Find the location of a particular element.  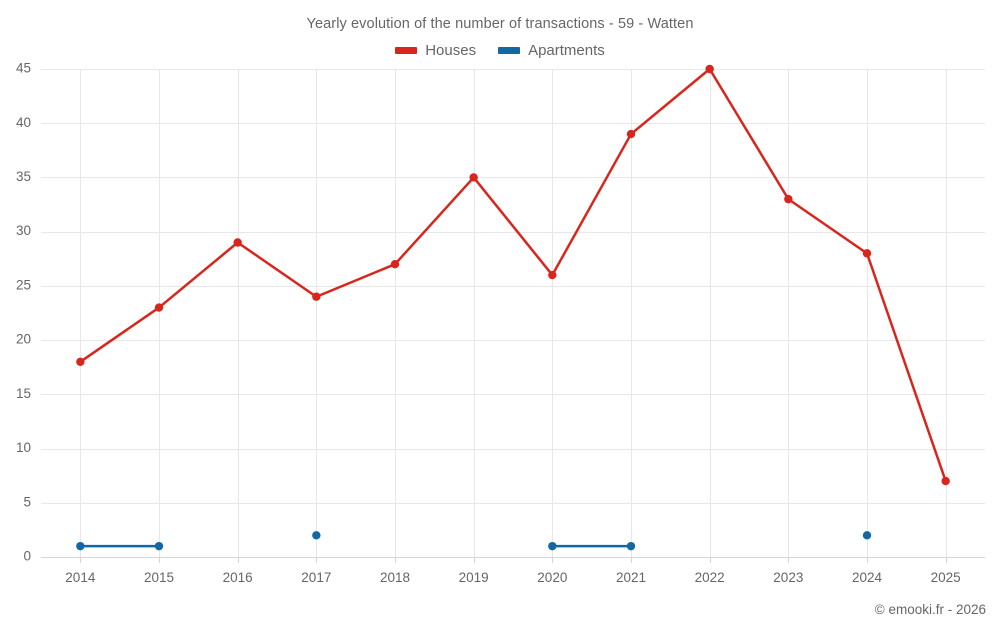

footer-credit: © emooki.fr - 2026 is located at coordinates (930, 609).